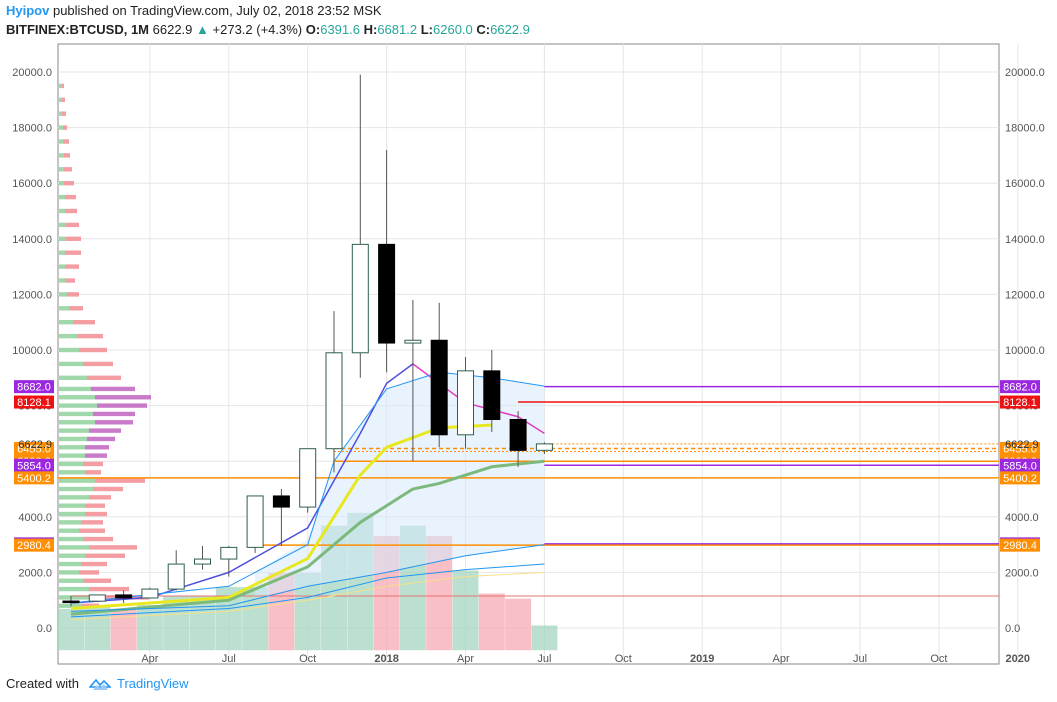 The image size is (1057, 702). Describe the element at coordinates (585, 659) in the screenshot. I see `time-axis: Apr Jul Oct 2018 Apr Jul Oct 2019 Apr Jul Oct 2020` at that location.